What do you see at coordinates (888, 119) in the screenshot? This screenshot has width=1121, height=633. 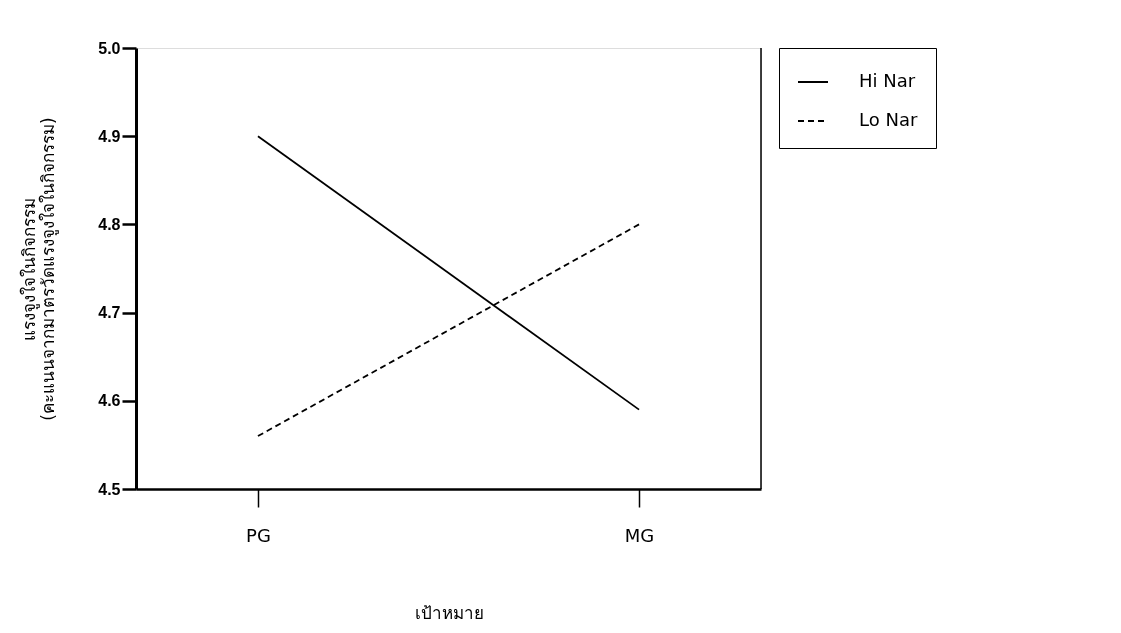 I see `legend-label: Lo Nar` at bounding box center [888, 119].